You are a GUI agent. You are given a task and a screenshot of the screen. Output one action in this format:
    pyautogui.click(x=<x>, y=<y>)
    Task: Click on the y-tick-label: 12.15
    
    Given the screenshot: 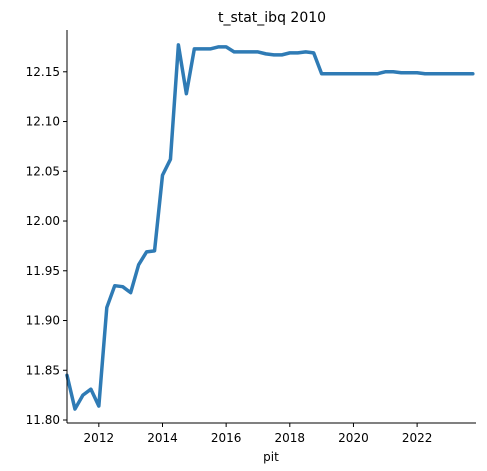 What is the action you would take?
    pyautogui.click(x=43, y=72)
    